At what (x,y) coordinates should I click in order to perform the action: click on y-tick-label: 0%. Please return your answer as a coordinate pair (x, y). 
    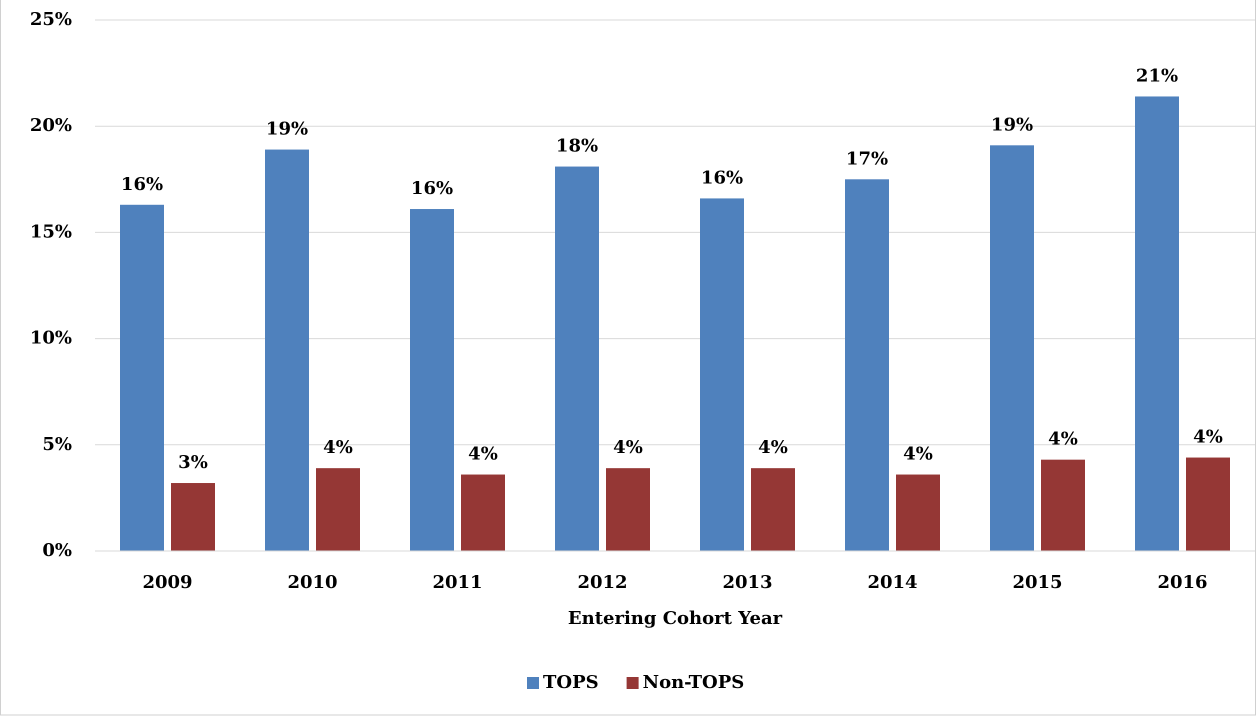
    Looking at the image, I should click on (57, 550).